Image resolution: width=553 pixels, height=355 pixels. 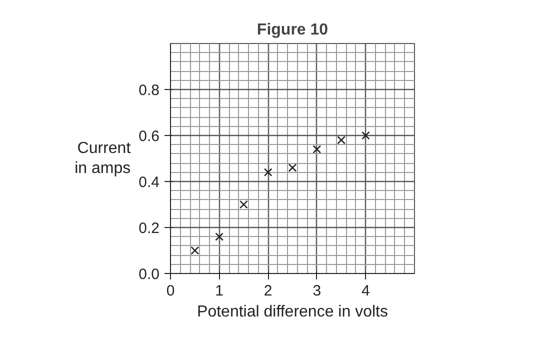 What do you see at coordinates (292, 312) in the screenshot?
I see `x-axis-title: Potential difference in volts` at bounding box center [292, 312].